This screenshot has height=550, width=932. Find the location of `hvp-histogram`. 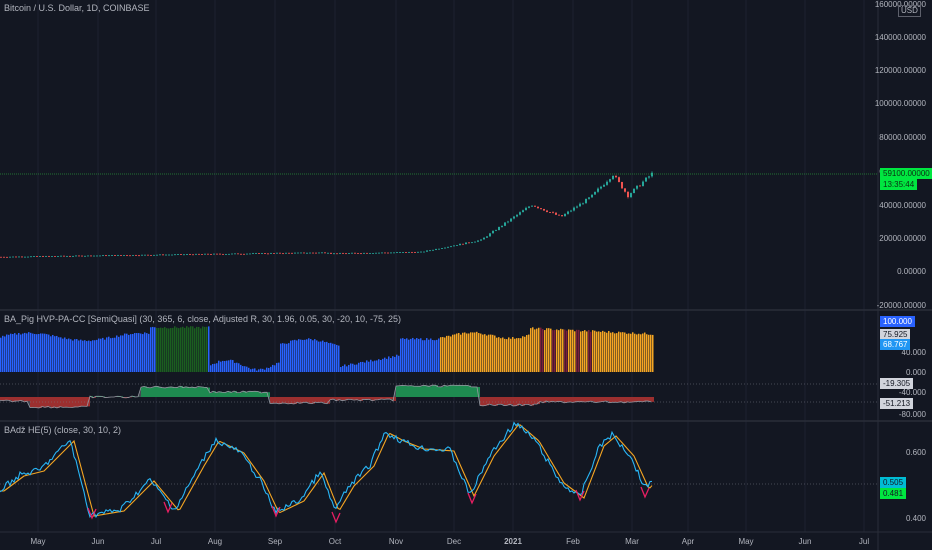

hvp-histogram is located at coordinates (327, 349).